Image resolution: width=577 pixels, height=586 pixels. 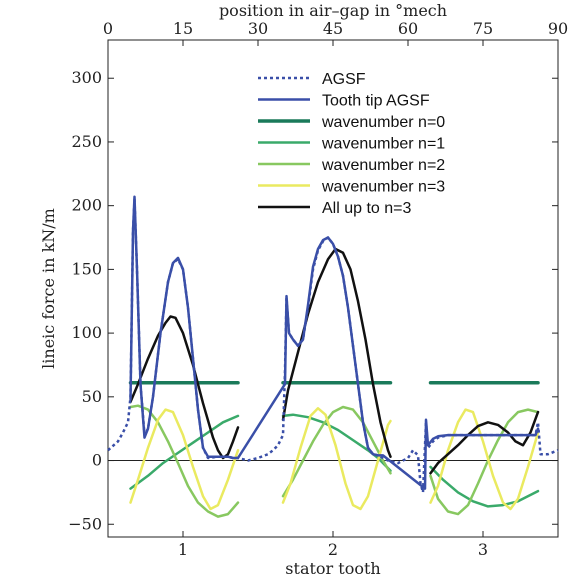 What do you see at coordinates (85, 523) in the screenshot?
I see `y-tick-label: −50` at bounding box center [85, 523].